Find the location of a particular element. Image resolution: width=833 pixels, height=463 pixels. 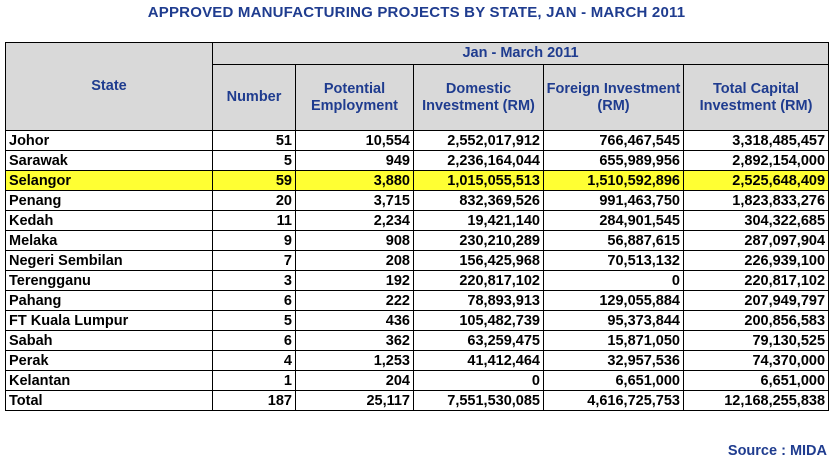

table-row: Sabah 6 362 63,259,475 15,871,050 79,130,525 is located at coordinates (417, 340).